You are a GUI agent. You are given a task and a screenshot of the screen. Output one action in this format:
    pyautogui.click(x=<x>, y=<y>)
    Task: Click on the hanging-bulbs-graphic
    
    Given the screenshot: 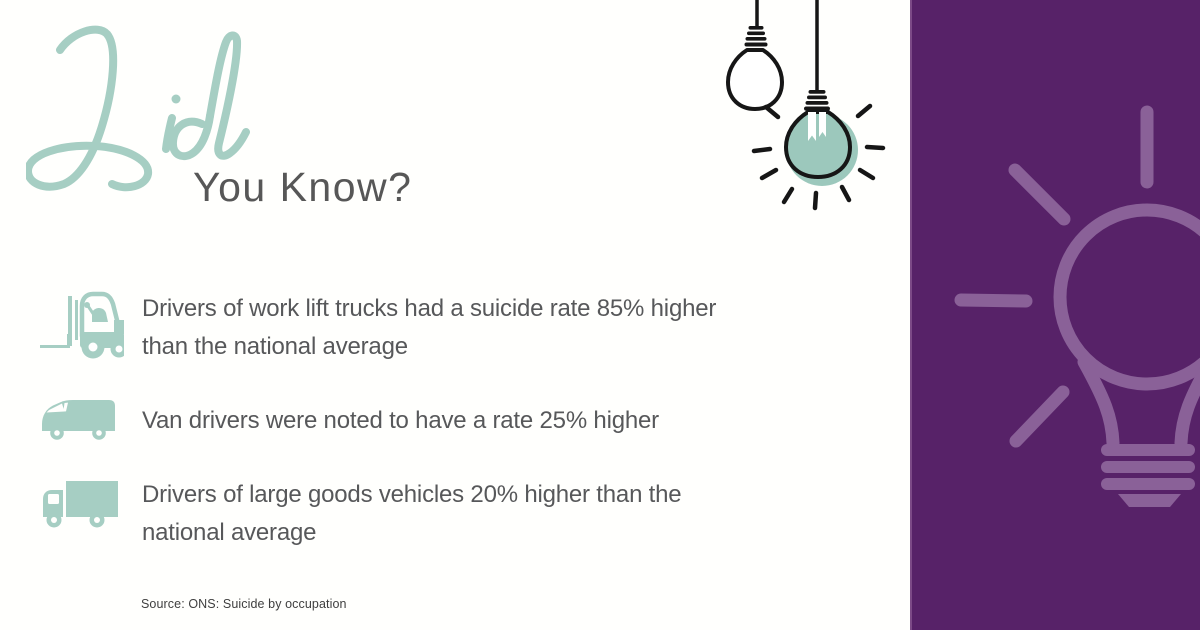 What is the action you would take?
    pyautogui.click(x=793, y=106)
    